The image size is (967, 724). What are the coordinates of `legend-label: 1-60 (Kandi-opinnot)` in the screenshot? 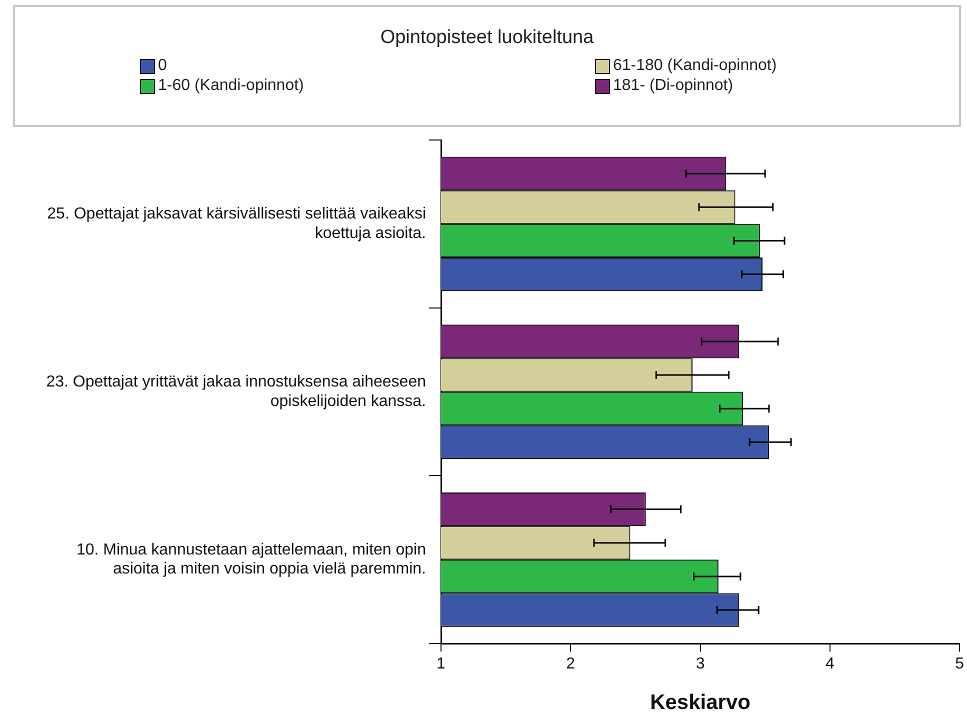 It's located at (231, 86).